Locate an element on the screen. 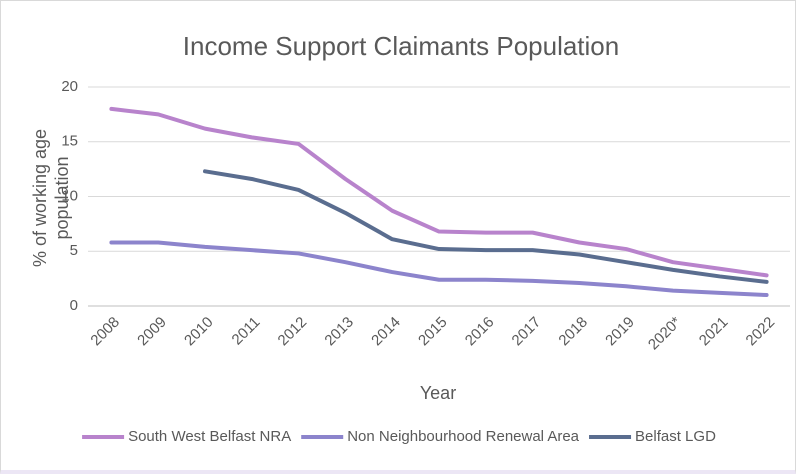 Image resolution: width=796 pixels, height=474 pixels. y-tick-label: 15 is located at coordinates (69, 141).